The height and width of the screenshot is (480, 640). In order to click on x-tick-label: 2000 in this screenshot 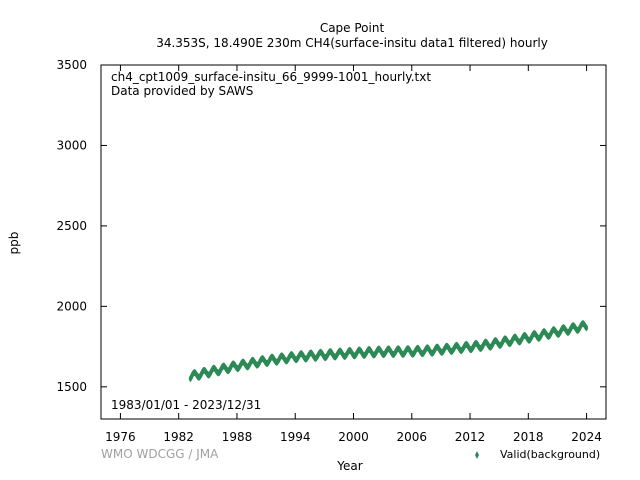, I will do `click(353, 437)`.